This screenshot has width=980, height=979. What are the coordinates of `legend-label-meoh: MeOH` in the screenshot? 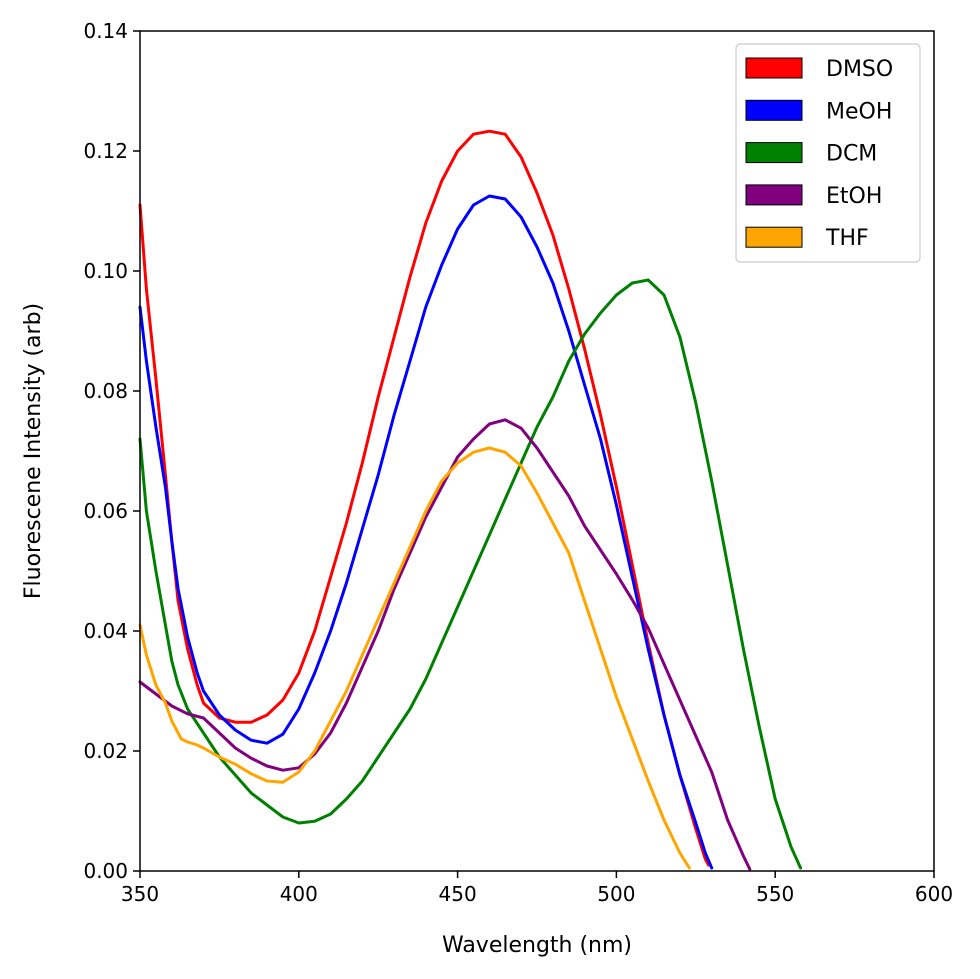 It's located at (859, 111).